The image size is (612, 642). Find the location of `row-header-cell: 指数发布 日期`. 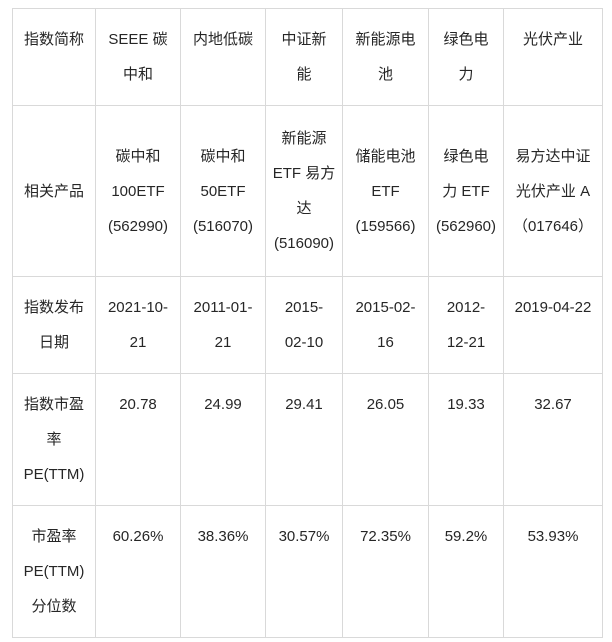

row-header-cell: 指数发布 日期 is located at coordinates (54, 325).